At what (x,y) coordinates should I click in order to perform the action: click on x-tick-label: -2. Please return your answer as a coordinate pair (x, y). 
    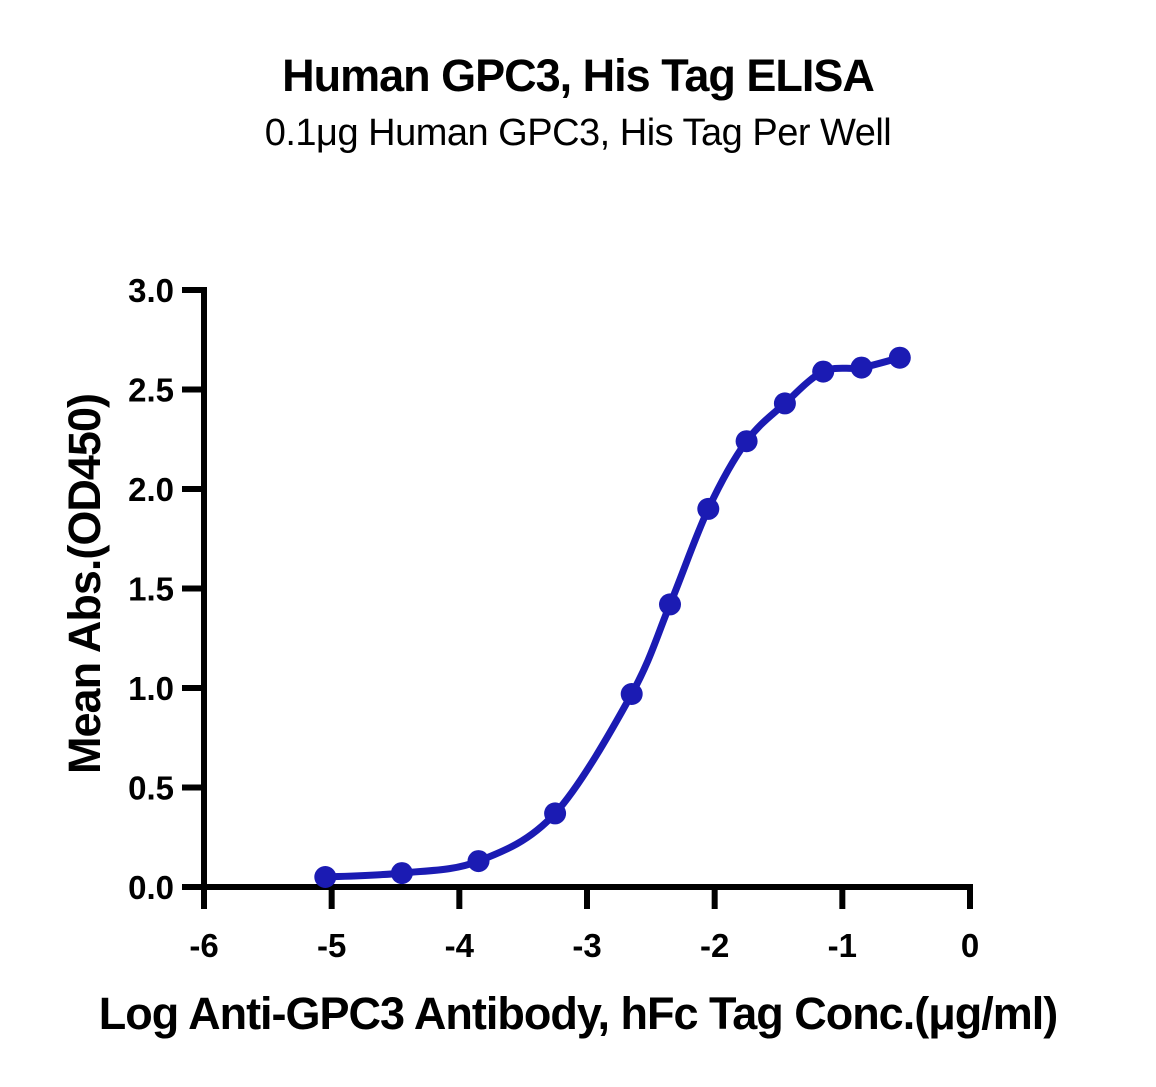
    Looking at the image, I should click on (714, 945).